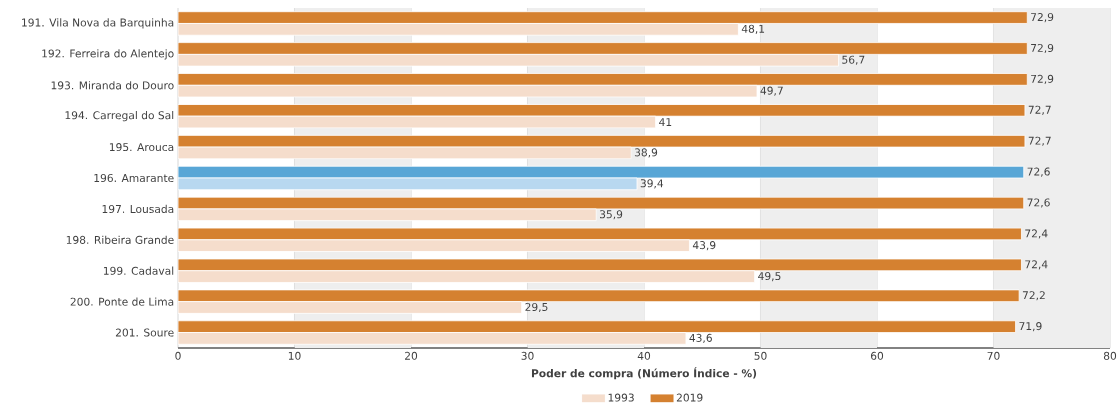 This screenshot has width=1120, height=417. Describe the element at coordinates (853, 60) in the screenshot. I see `data-label: 56,7` at that location.